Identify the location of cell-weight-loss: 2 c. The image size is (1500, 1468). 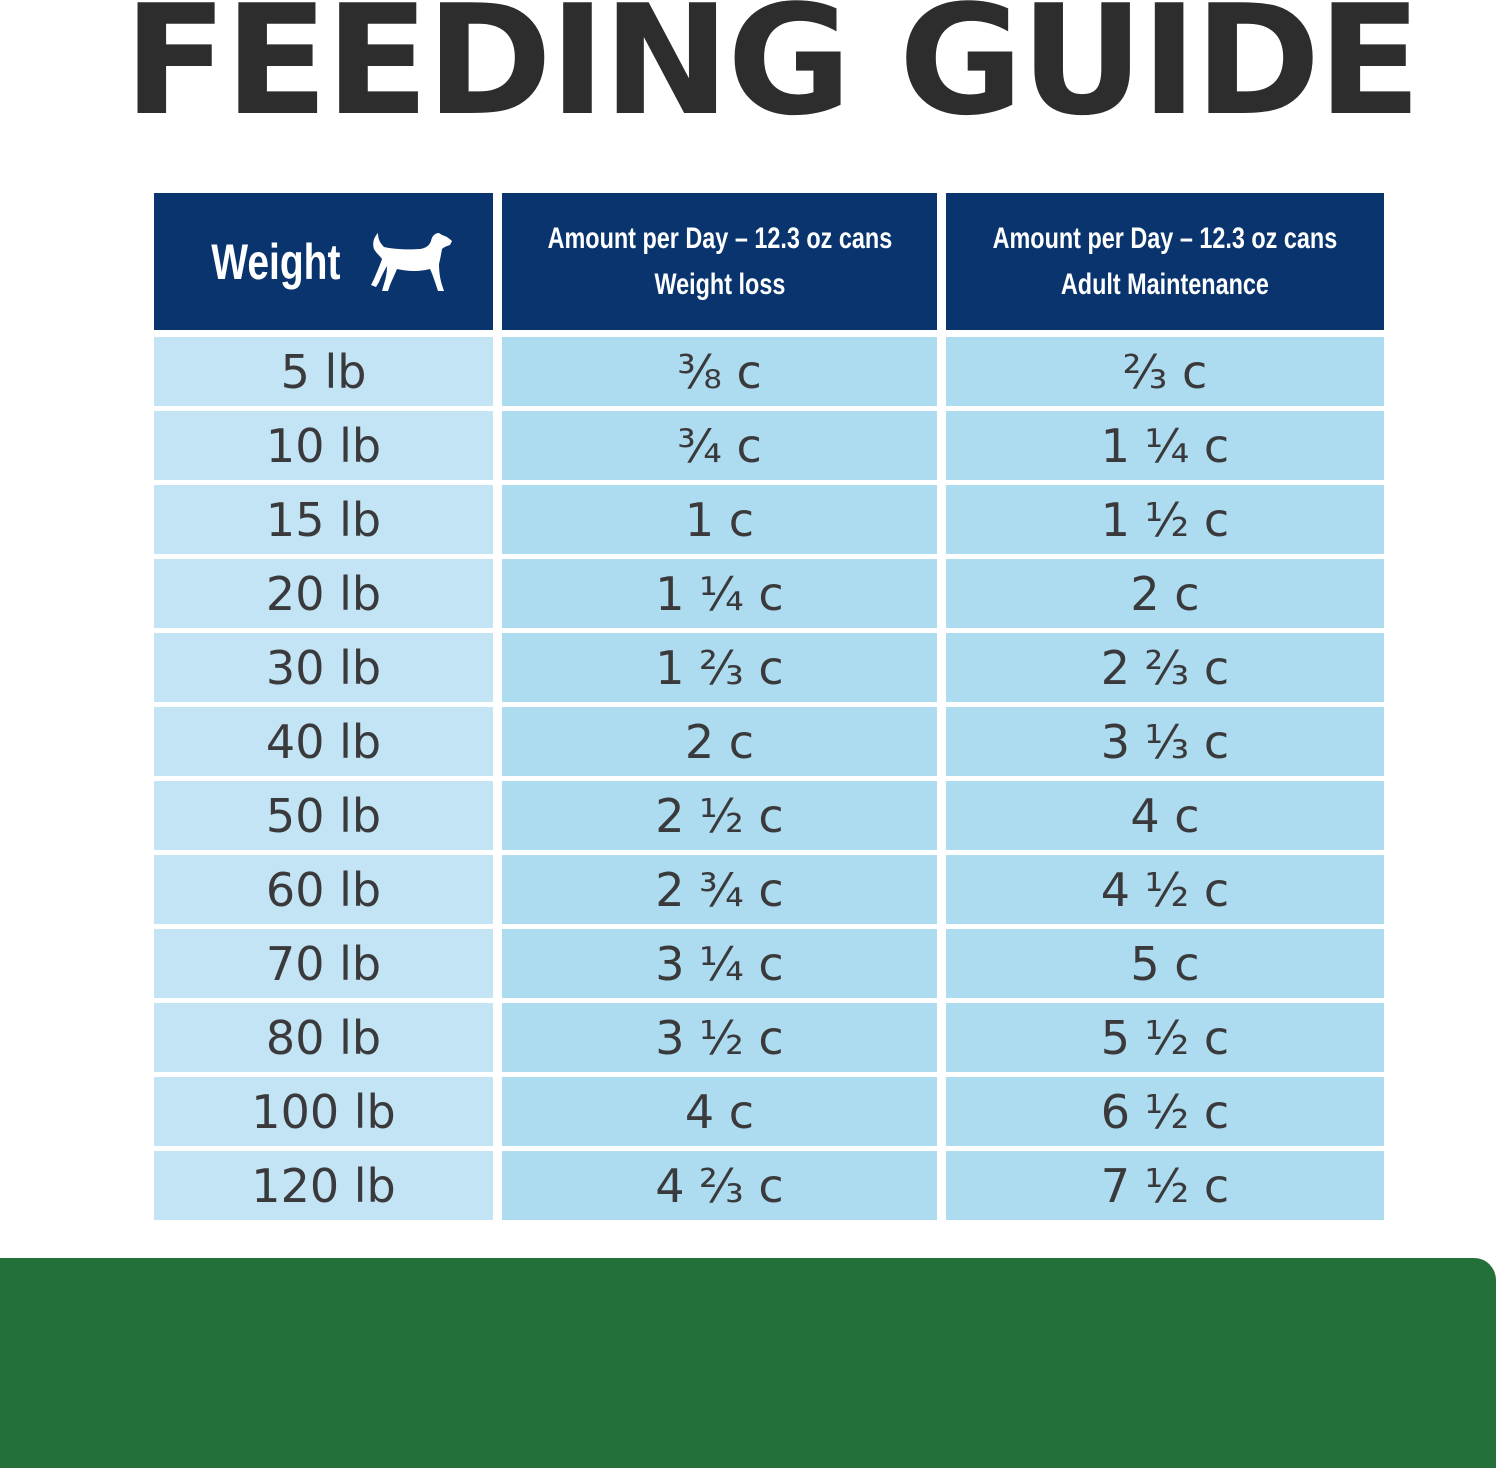
(719, 741).